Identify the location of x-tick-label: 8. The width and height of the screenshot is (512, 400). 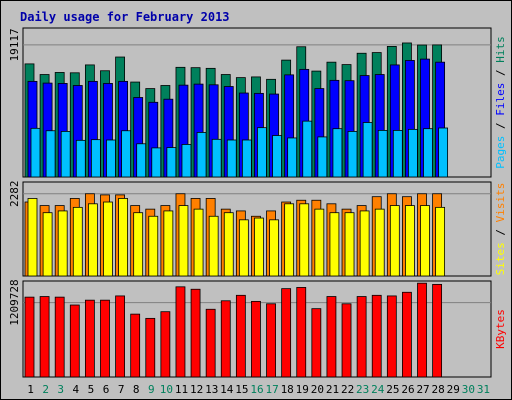
(136, 389).